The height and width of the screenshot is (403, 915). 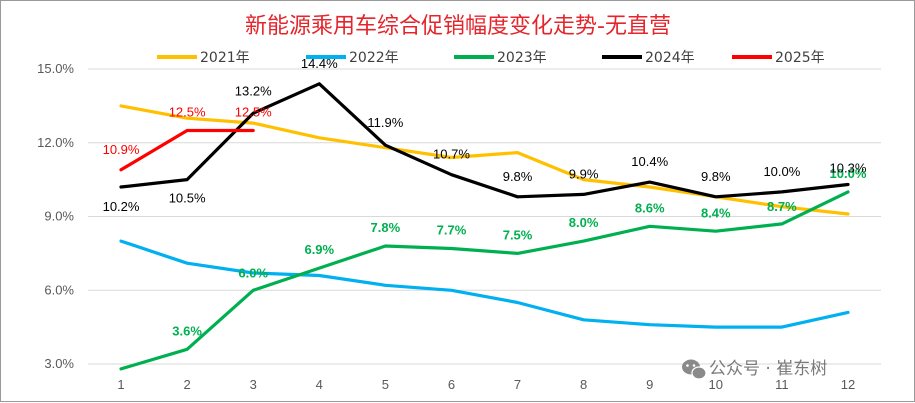 I want to click on data-label: 10.7%, so click(x=451, y=154).